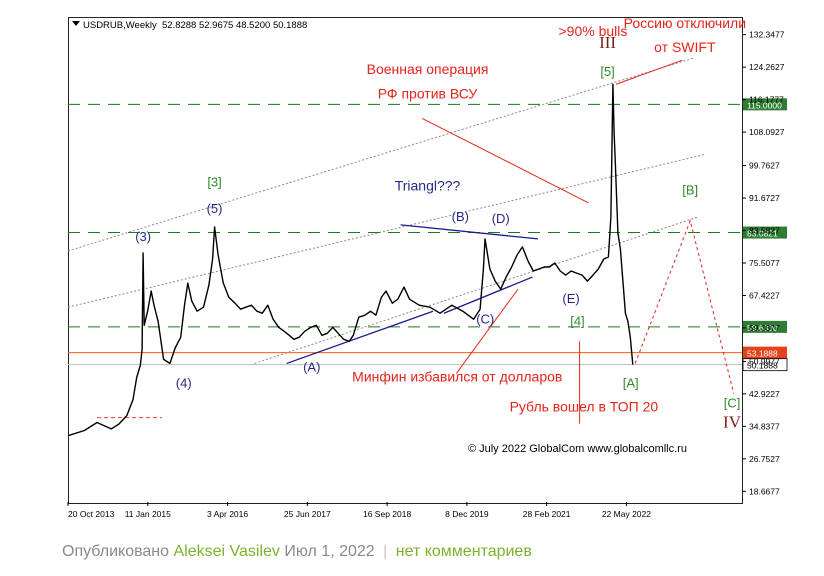  What do you see at coordinates (428, 186) in the screenshot?
I see `annotation-0: Triangl???` at bounding box center [428, 186].